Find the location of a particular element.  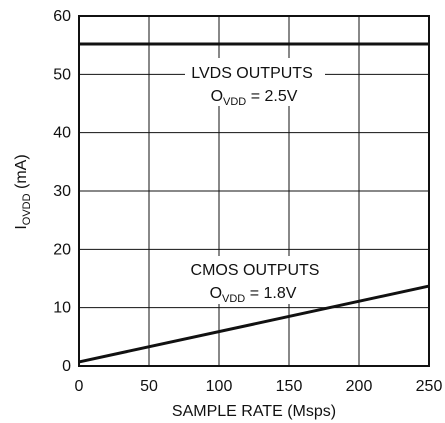

y-tick-label: 0 is located at coordinates (66, 366).